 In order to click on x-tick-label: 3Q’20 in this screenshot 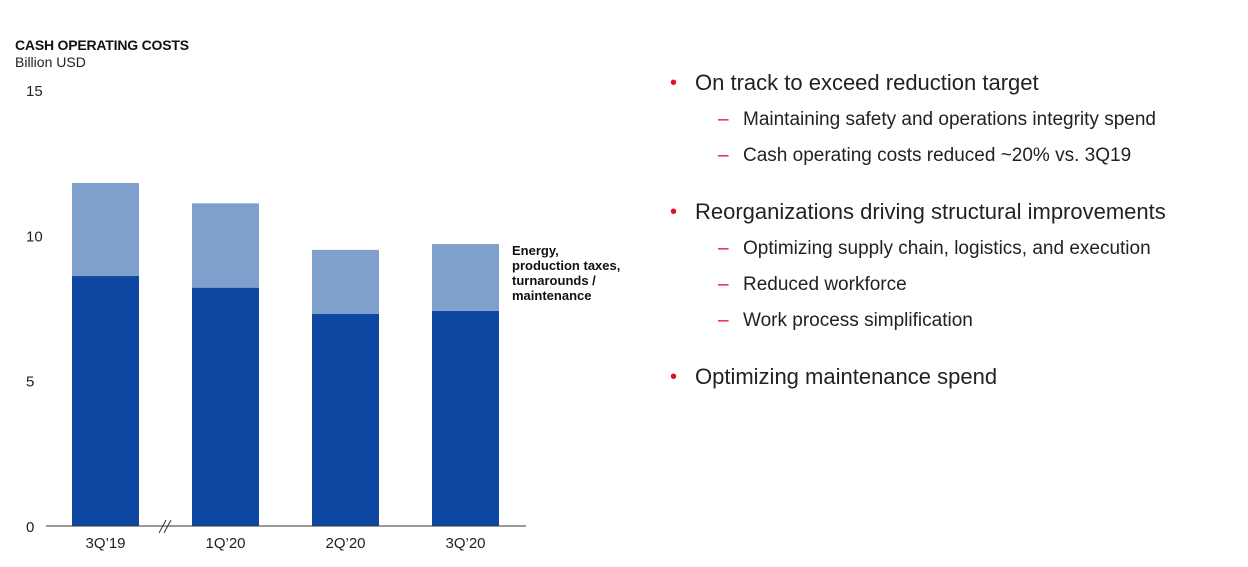, I will do `click(465, 543)`.